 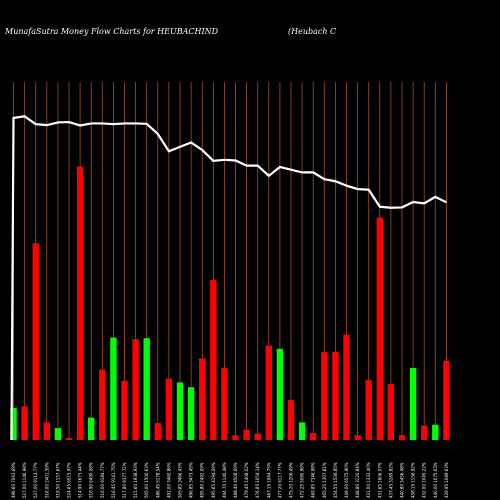 What do you see at coordinates (191, 480) in the screenshot?
I see `x-tick-label: 496.85 3473.45%` at bounding box center [191, 480].